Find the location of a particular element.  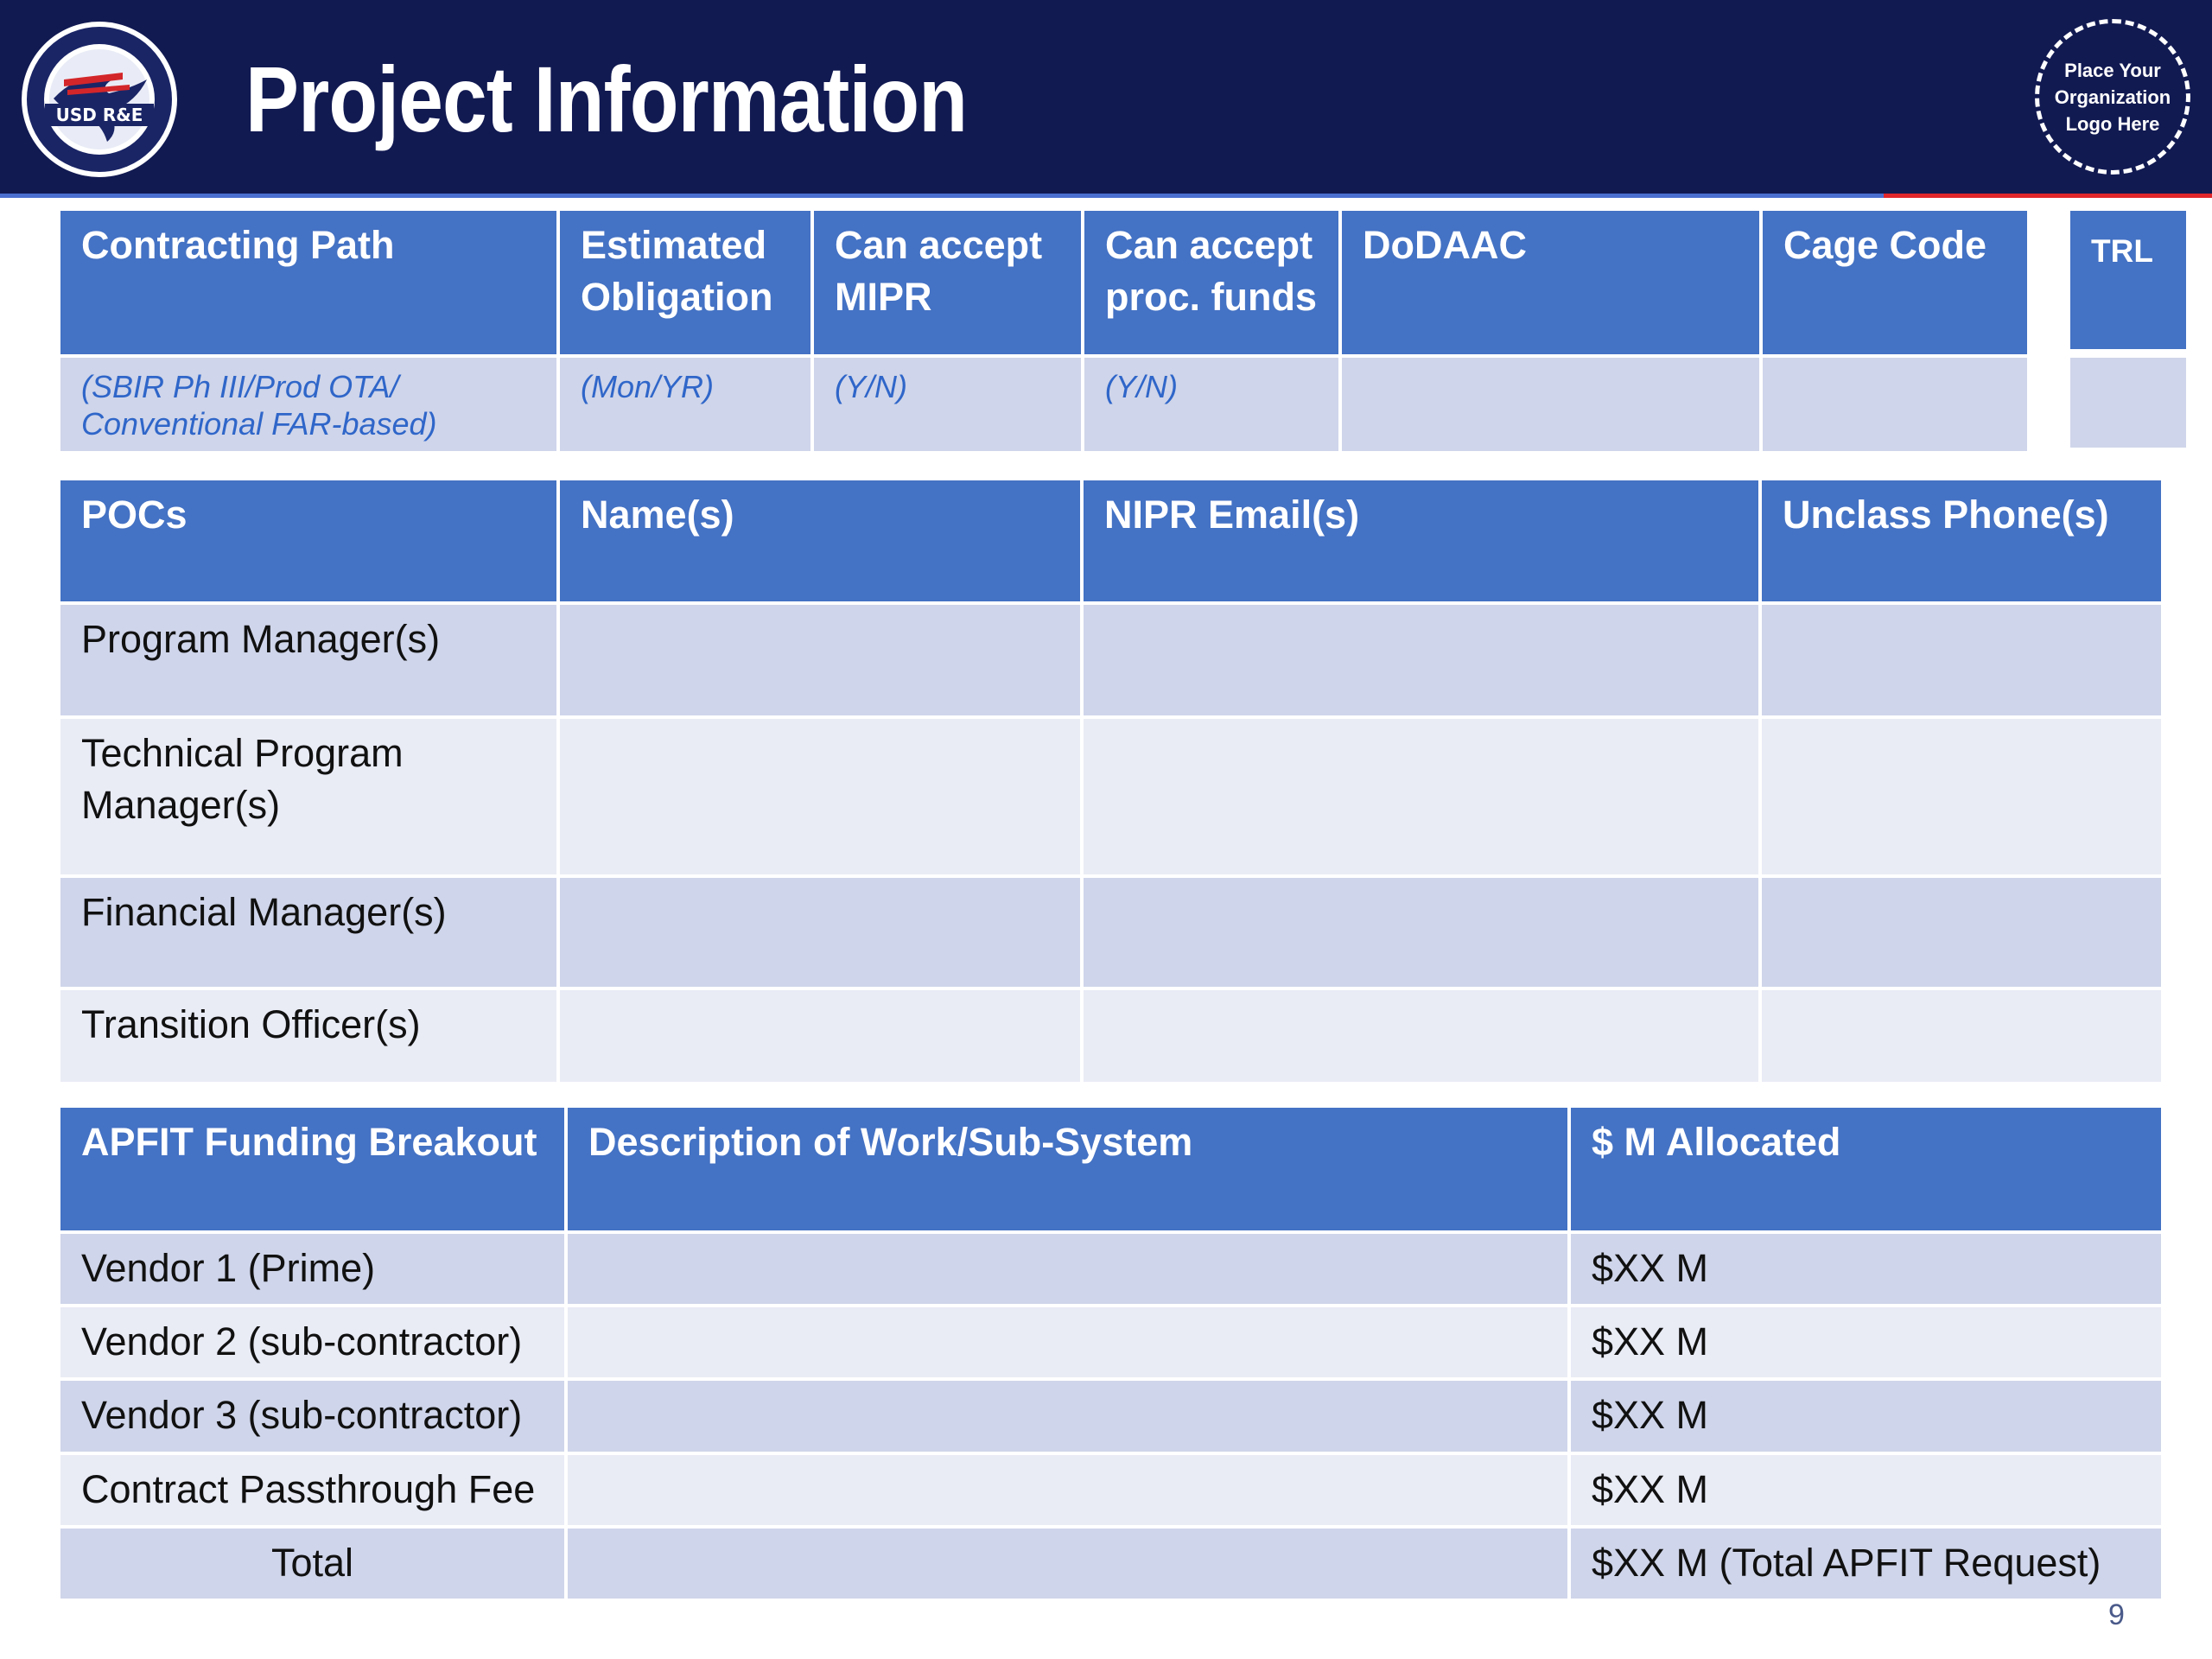

financial-manager-name-cell is located at coordinates (822, 934).